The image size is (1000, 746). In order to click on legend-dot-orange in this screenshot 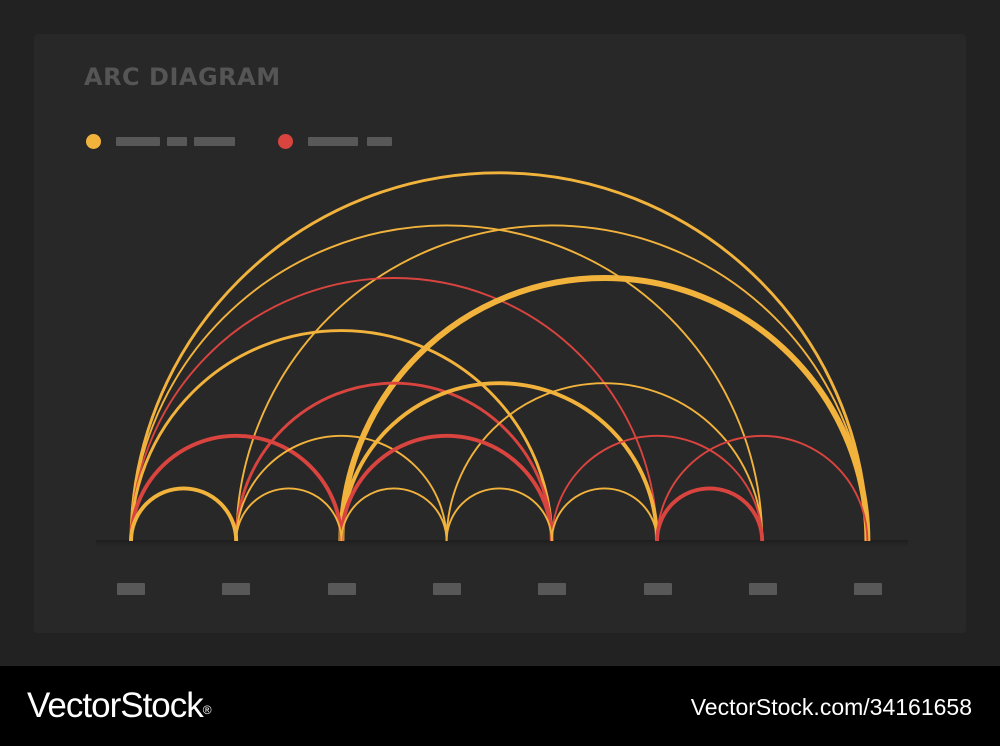, I will do `click(93, 141)`.